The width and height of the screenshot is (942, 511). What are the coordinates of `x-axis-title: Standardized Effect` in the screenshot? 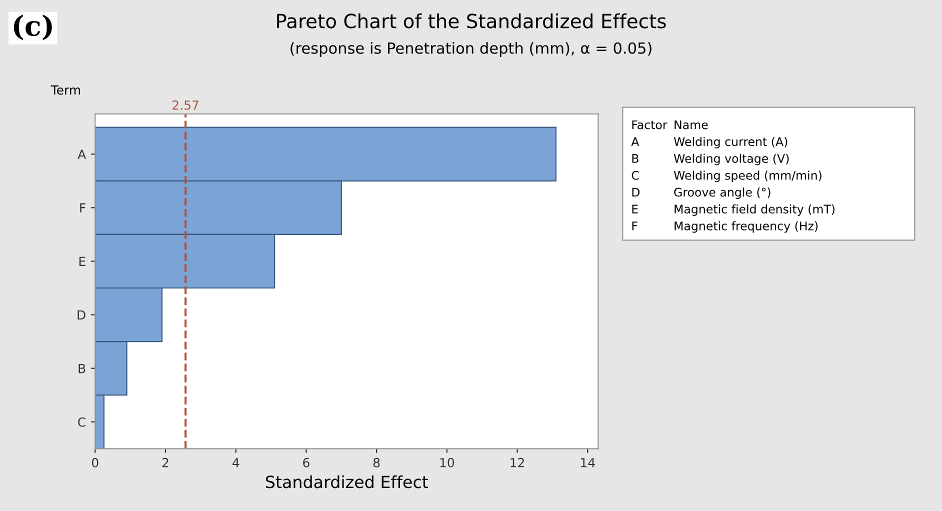 It's located at (347, 481).